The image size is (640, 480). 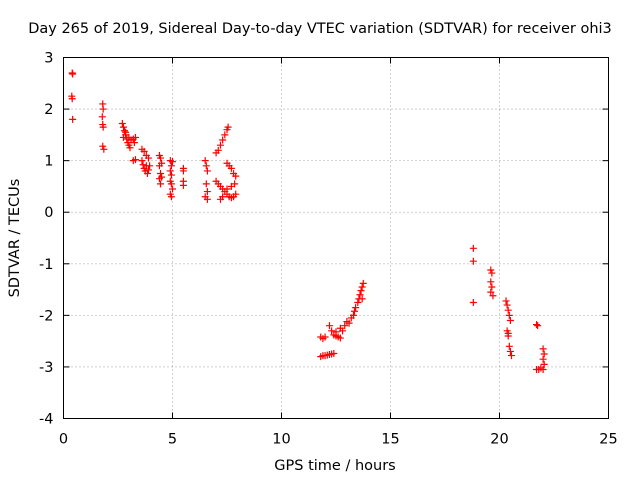 What do you see at coordinates (334, 466) in the screenshot?
I see `x-axis-label: GPS time / hours` at bounding box center [334, 466].